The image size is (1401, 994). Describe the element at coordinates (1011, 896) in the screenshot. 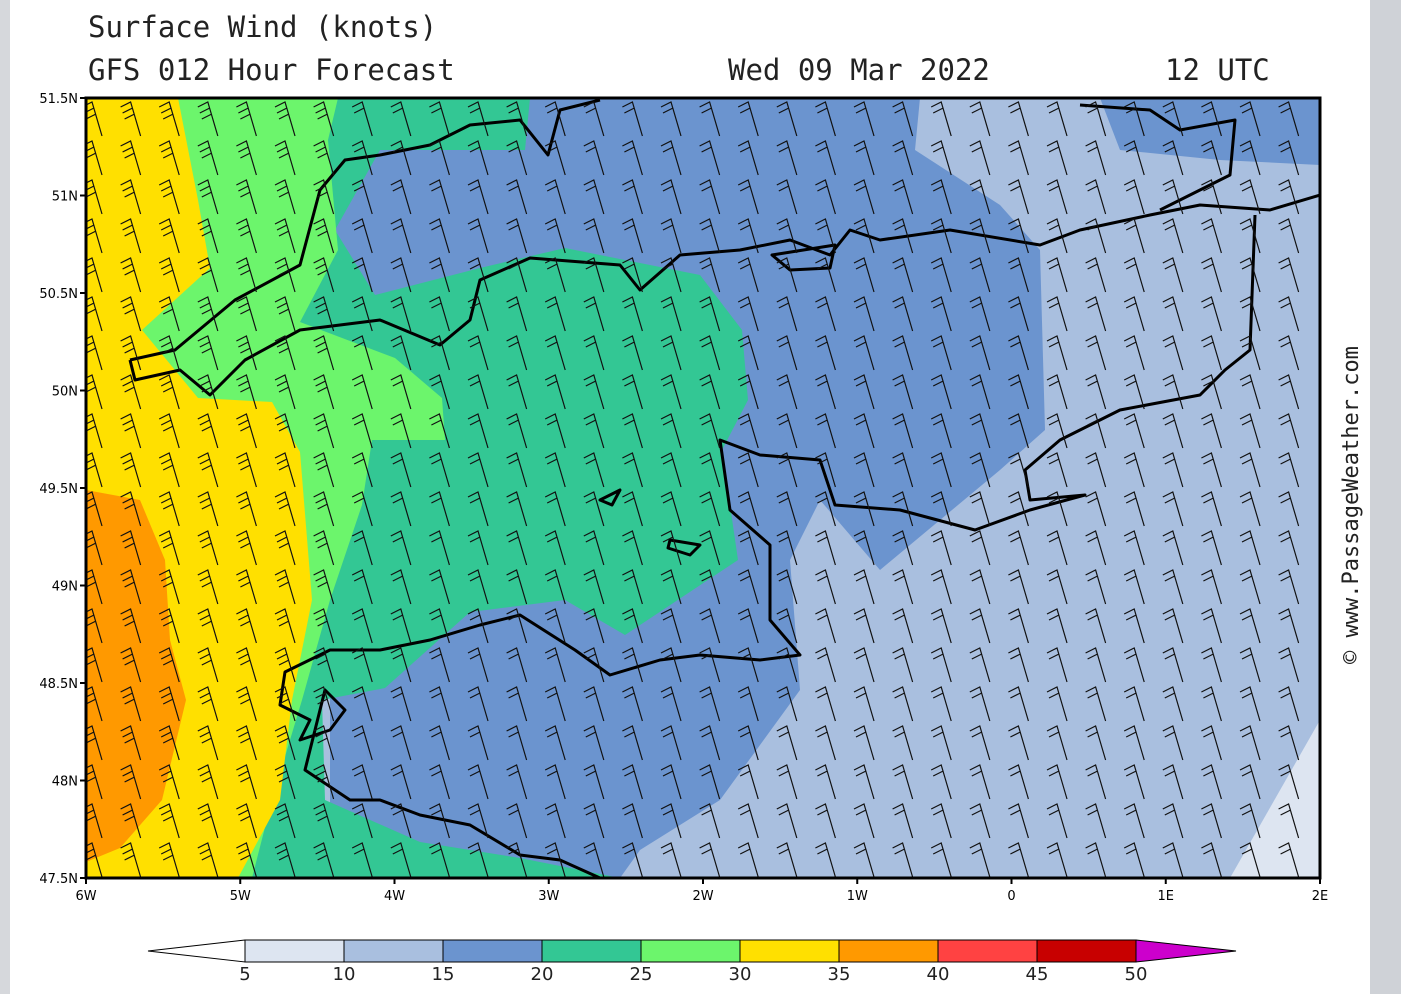

I see `lon-label: 0` at that location.